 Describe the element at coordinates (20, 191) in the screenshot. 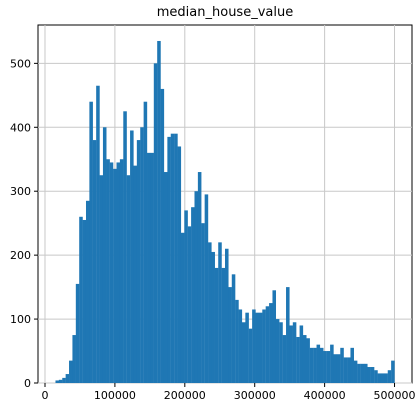

I see `y-tick-label: 300` at that location.